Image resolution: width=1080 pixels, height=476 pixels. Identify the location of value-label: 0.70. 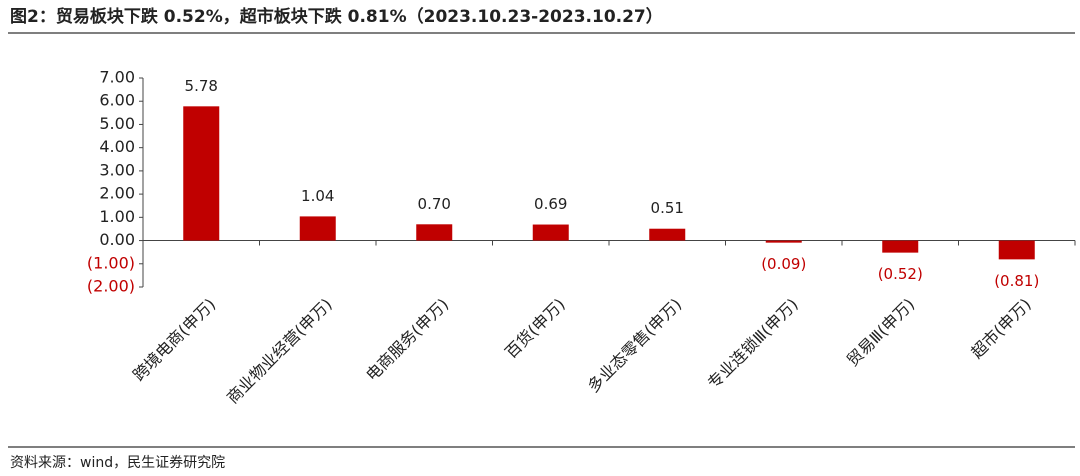
(434, 204).